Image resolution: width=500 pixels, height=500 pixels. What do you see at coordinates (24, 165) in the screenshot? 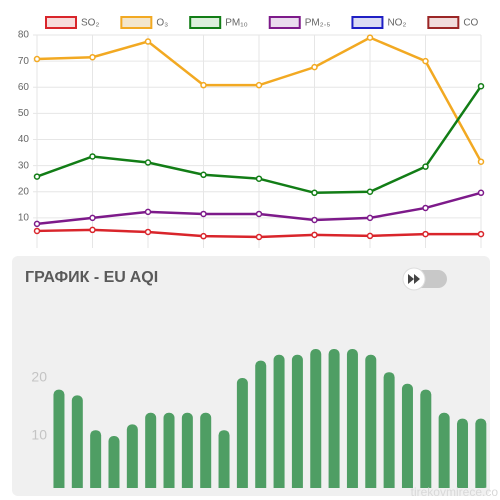
I see `y-tick-label: 30` at bounding box center [24, 165].